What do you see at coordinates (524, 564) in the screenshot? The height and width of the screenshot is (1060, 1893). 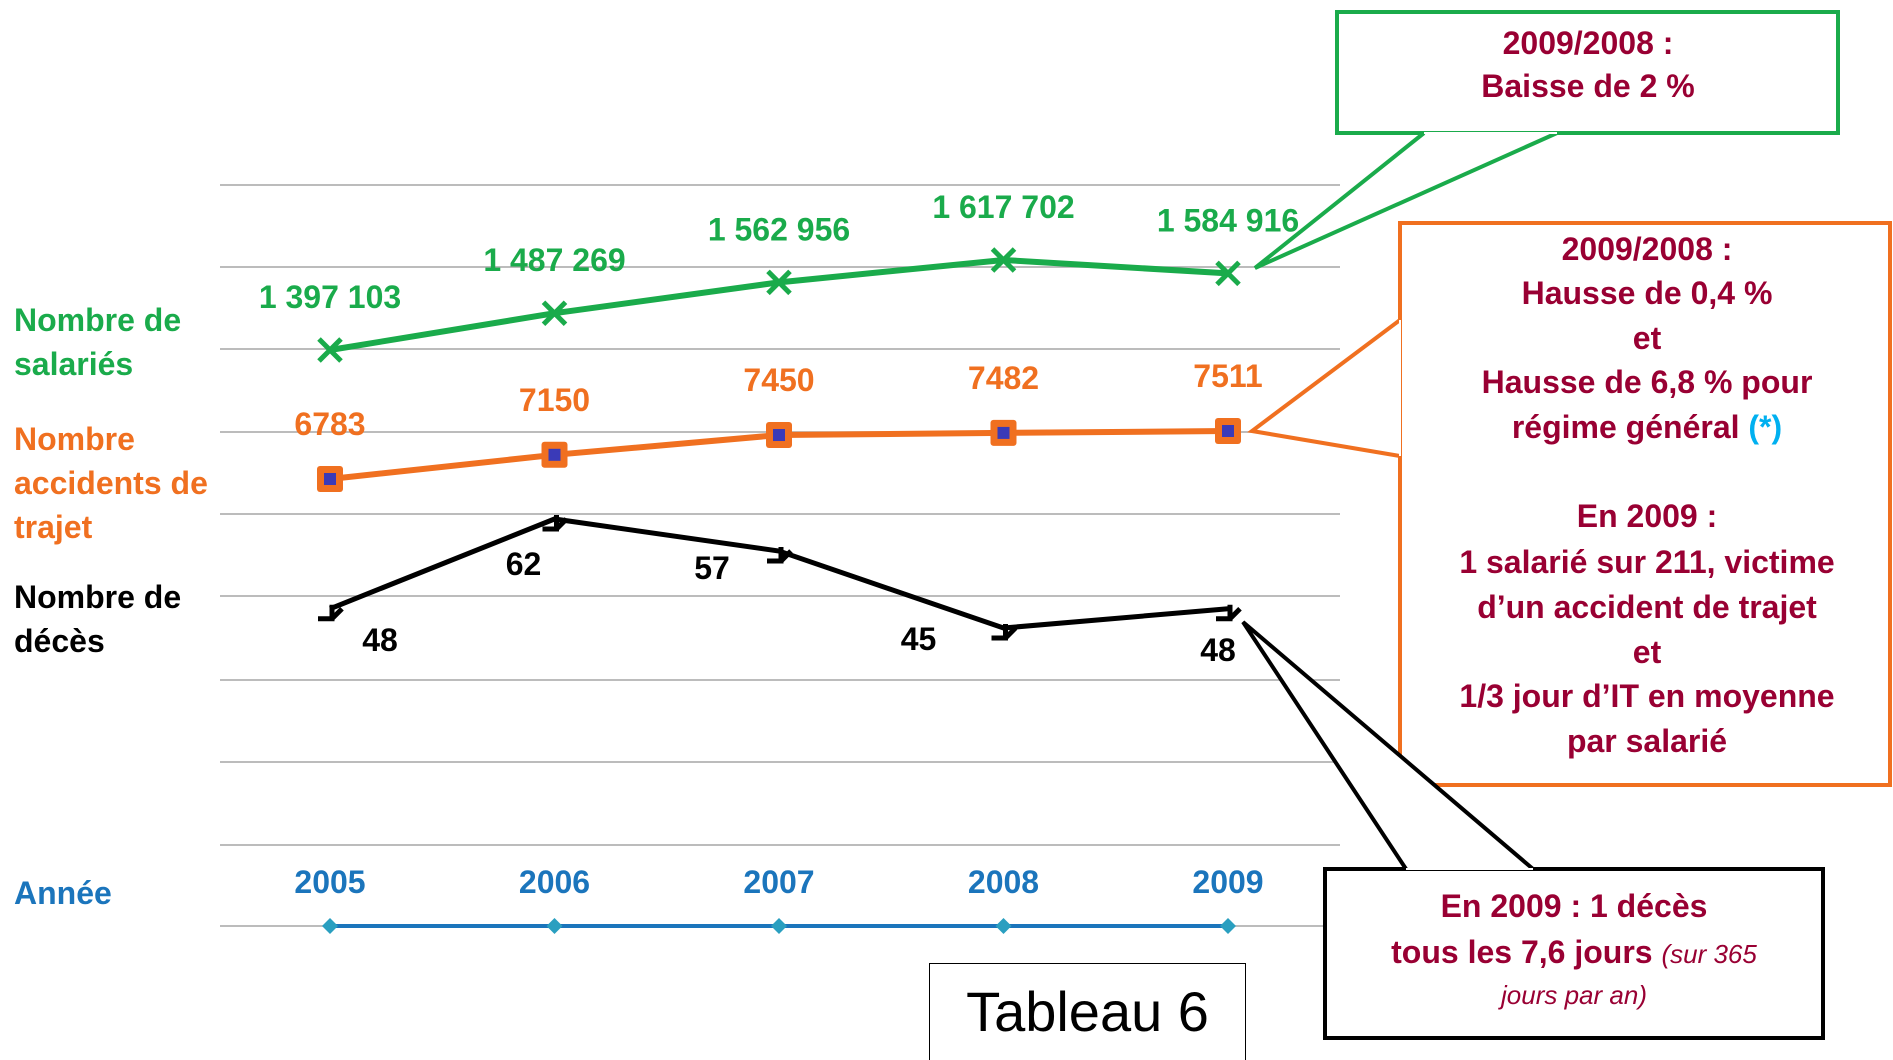 I see `data-label: 62` at bounding box center [524, 564].